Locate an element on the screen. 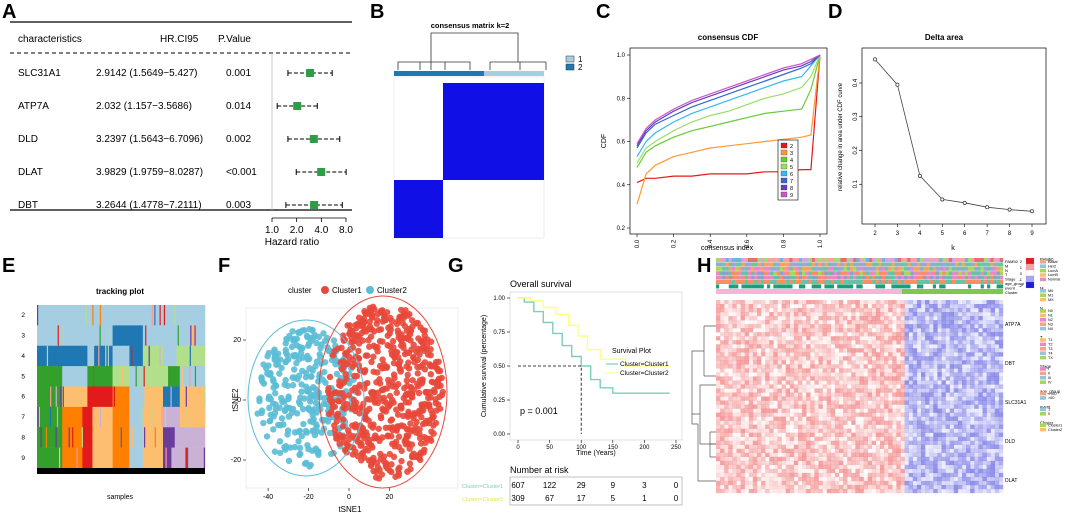 The image size is (1065, 513). delta-point is located at coordinates (987, 207).